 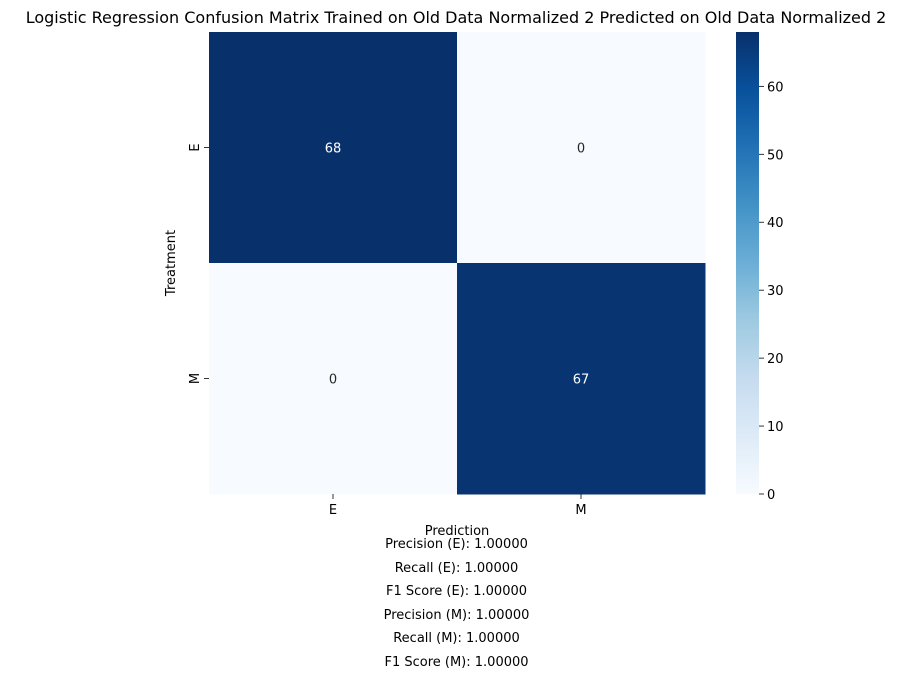 I want to click on heatmap-cell-E-M, so click(x=581, y=148).